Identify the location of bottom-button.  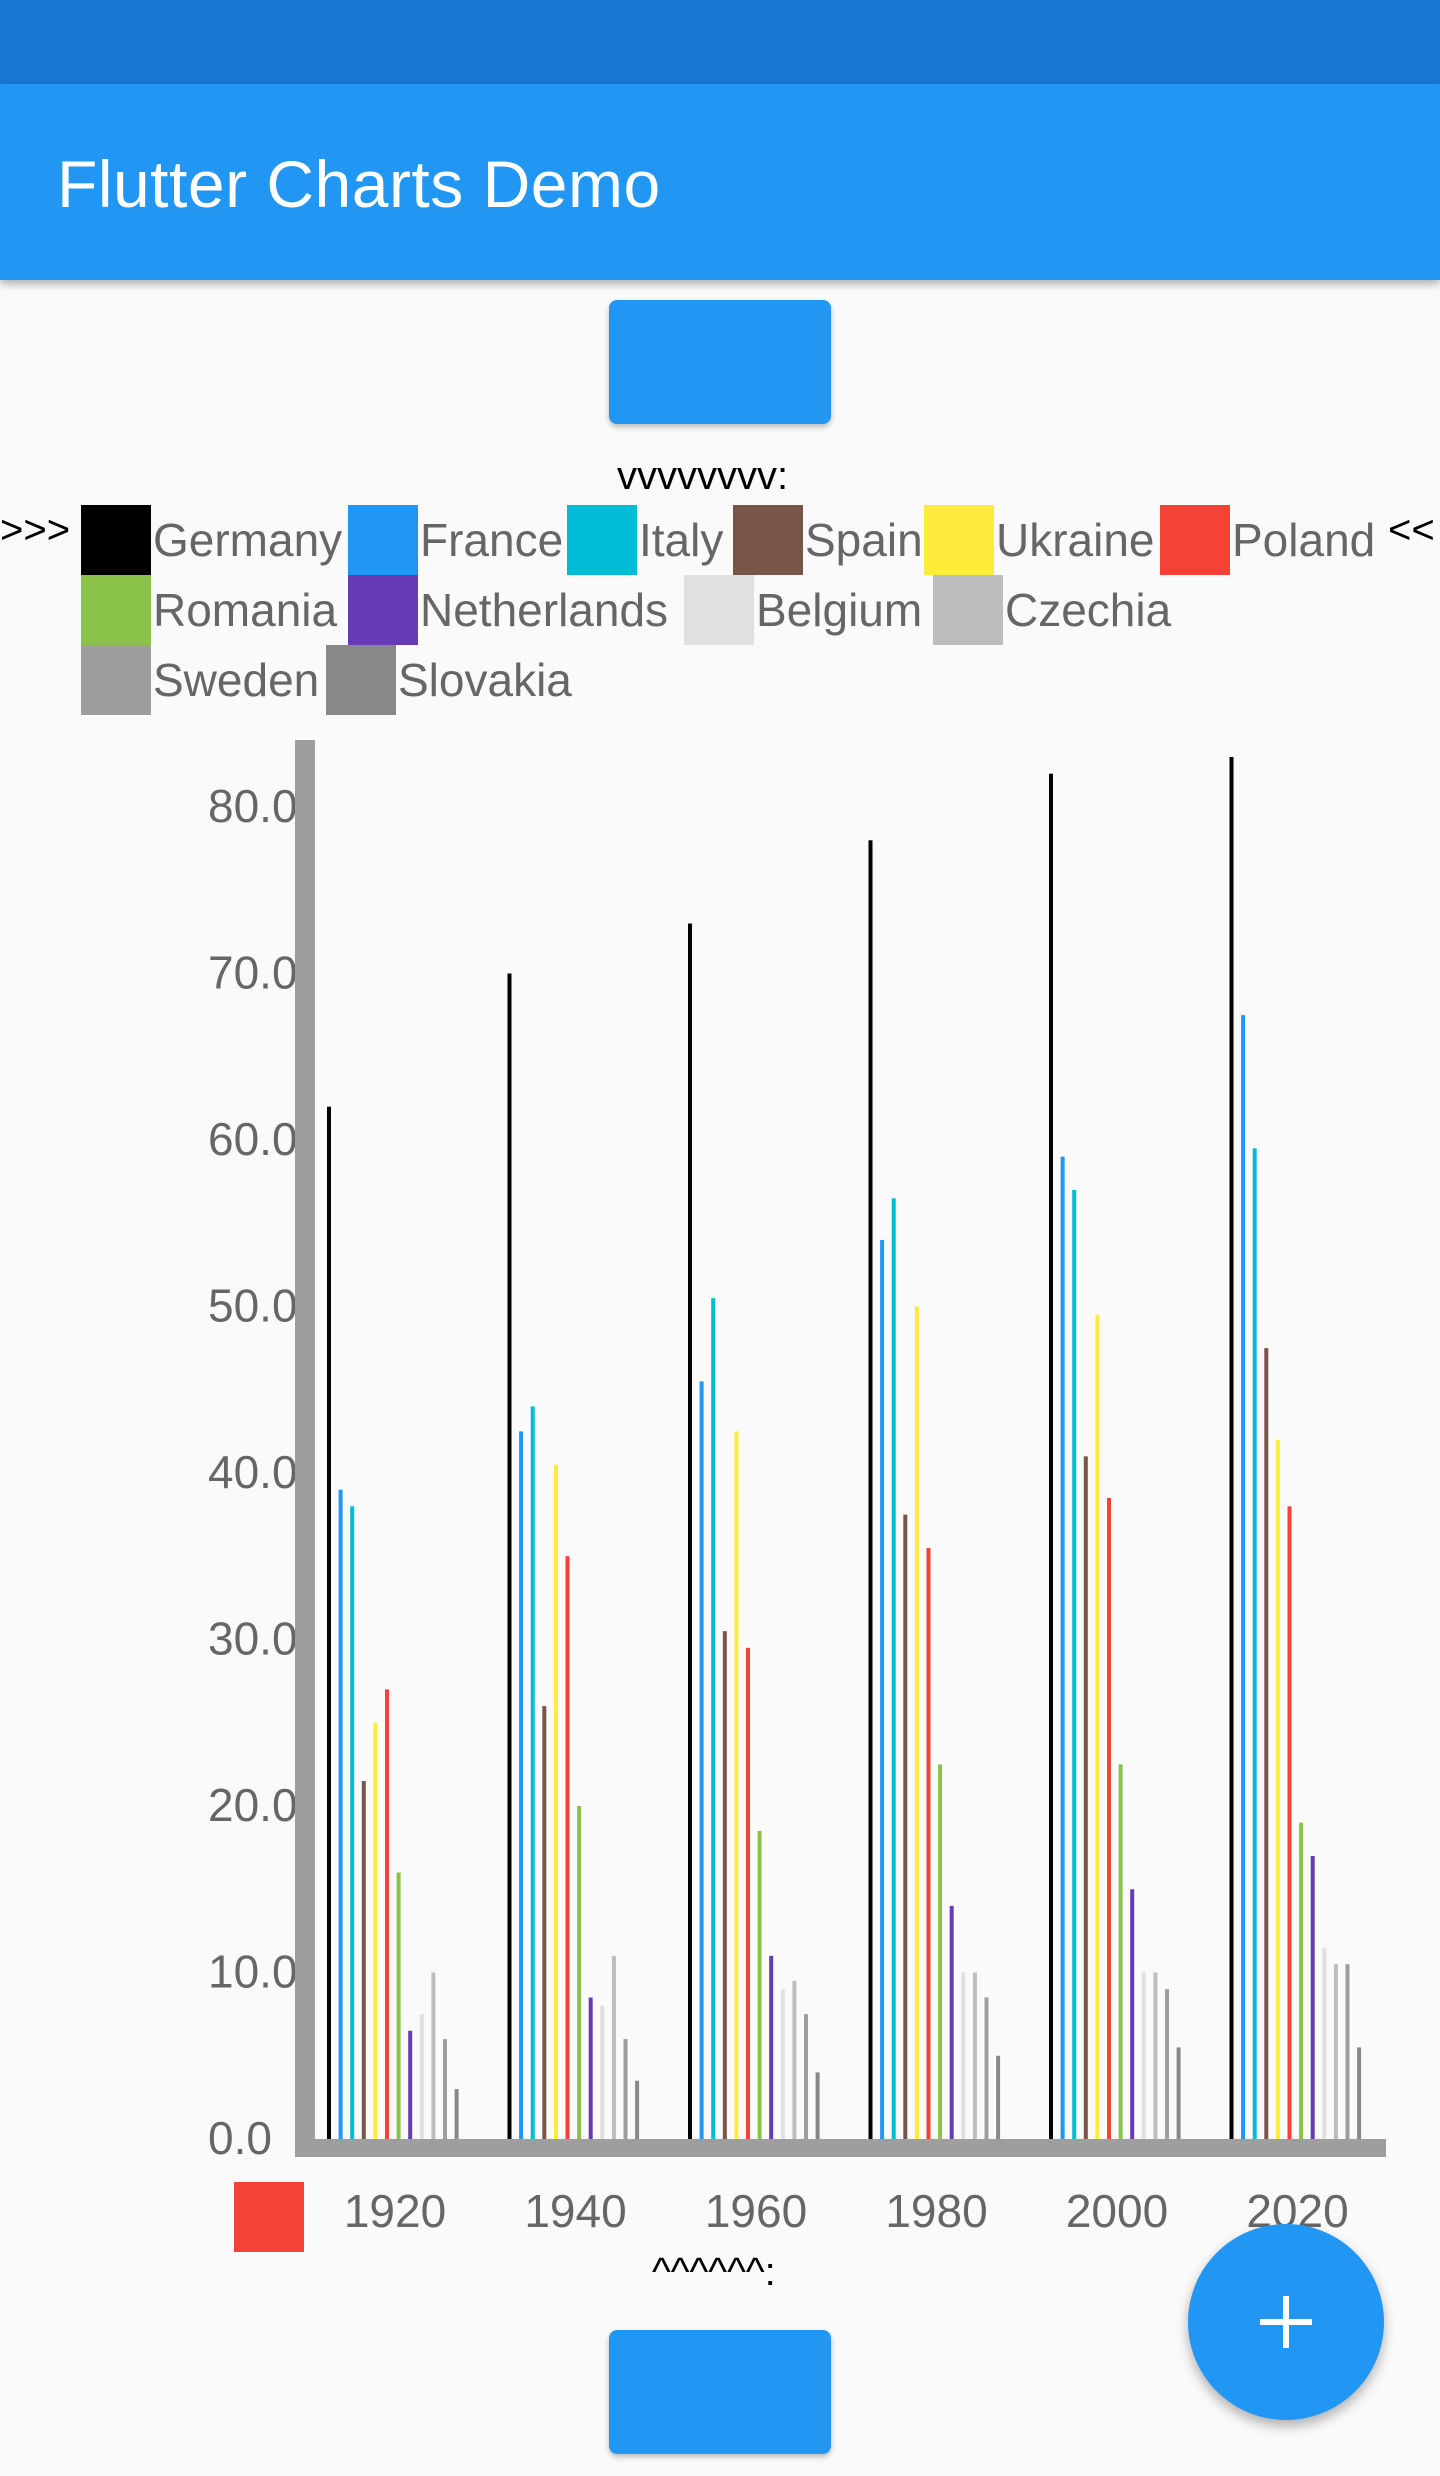
(720, 2392).